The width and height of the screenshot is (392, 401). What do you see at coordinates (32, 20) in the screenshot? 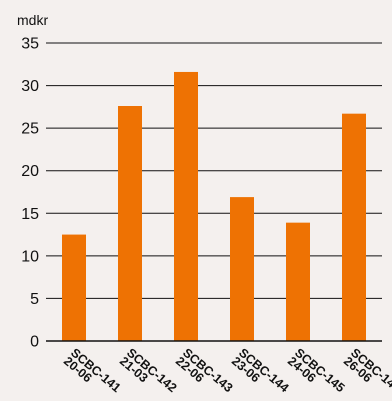
I see `y-axis-label: mdkr` at bounding box center [32, 20].